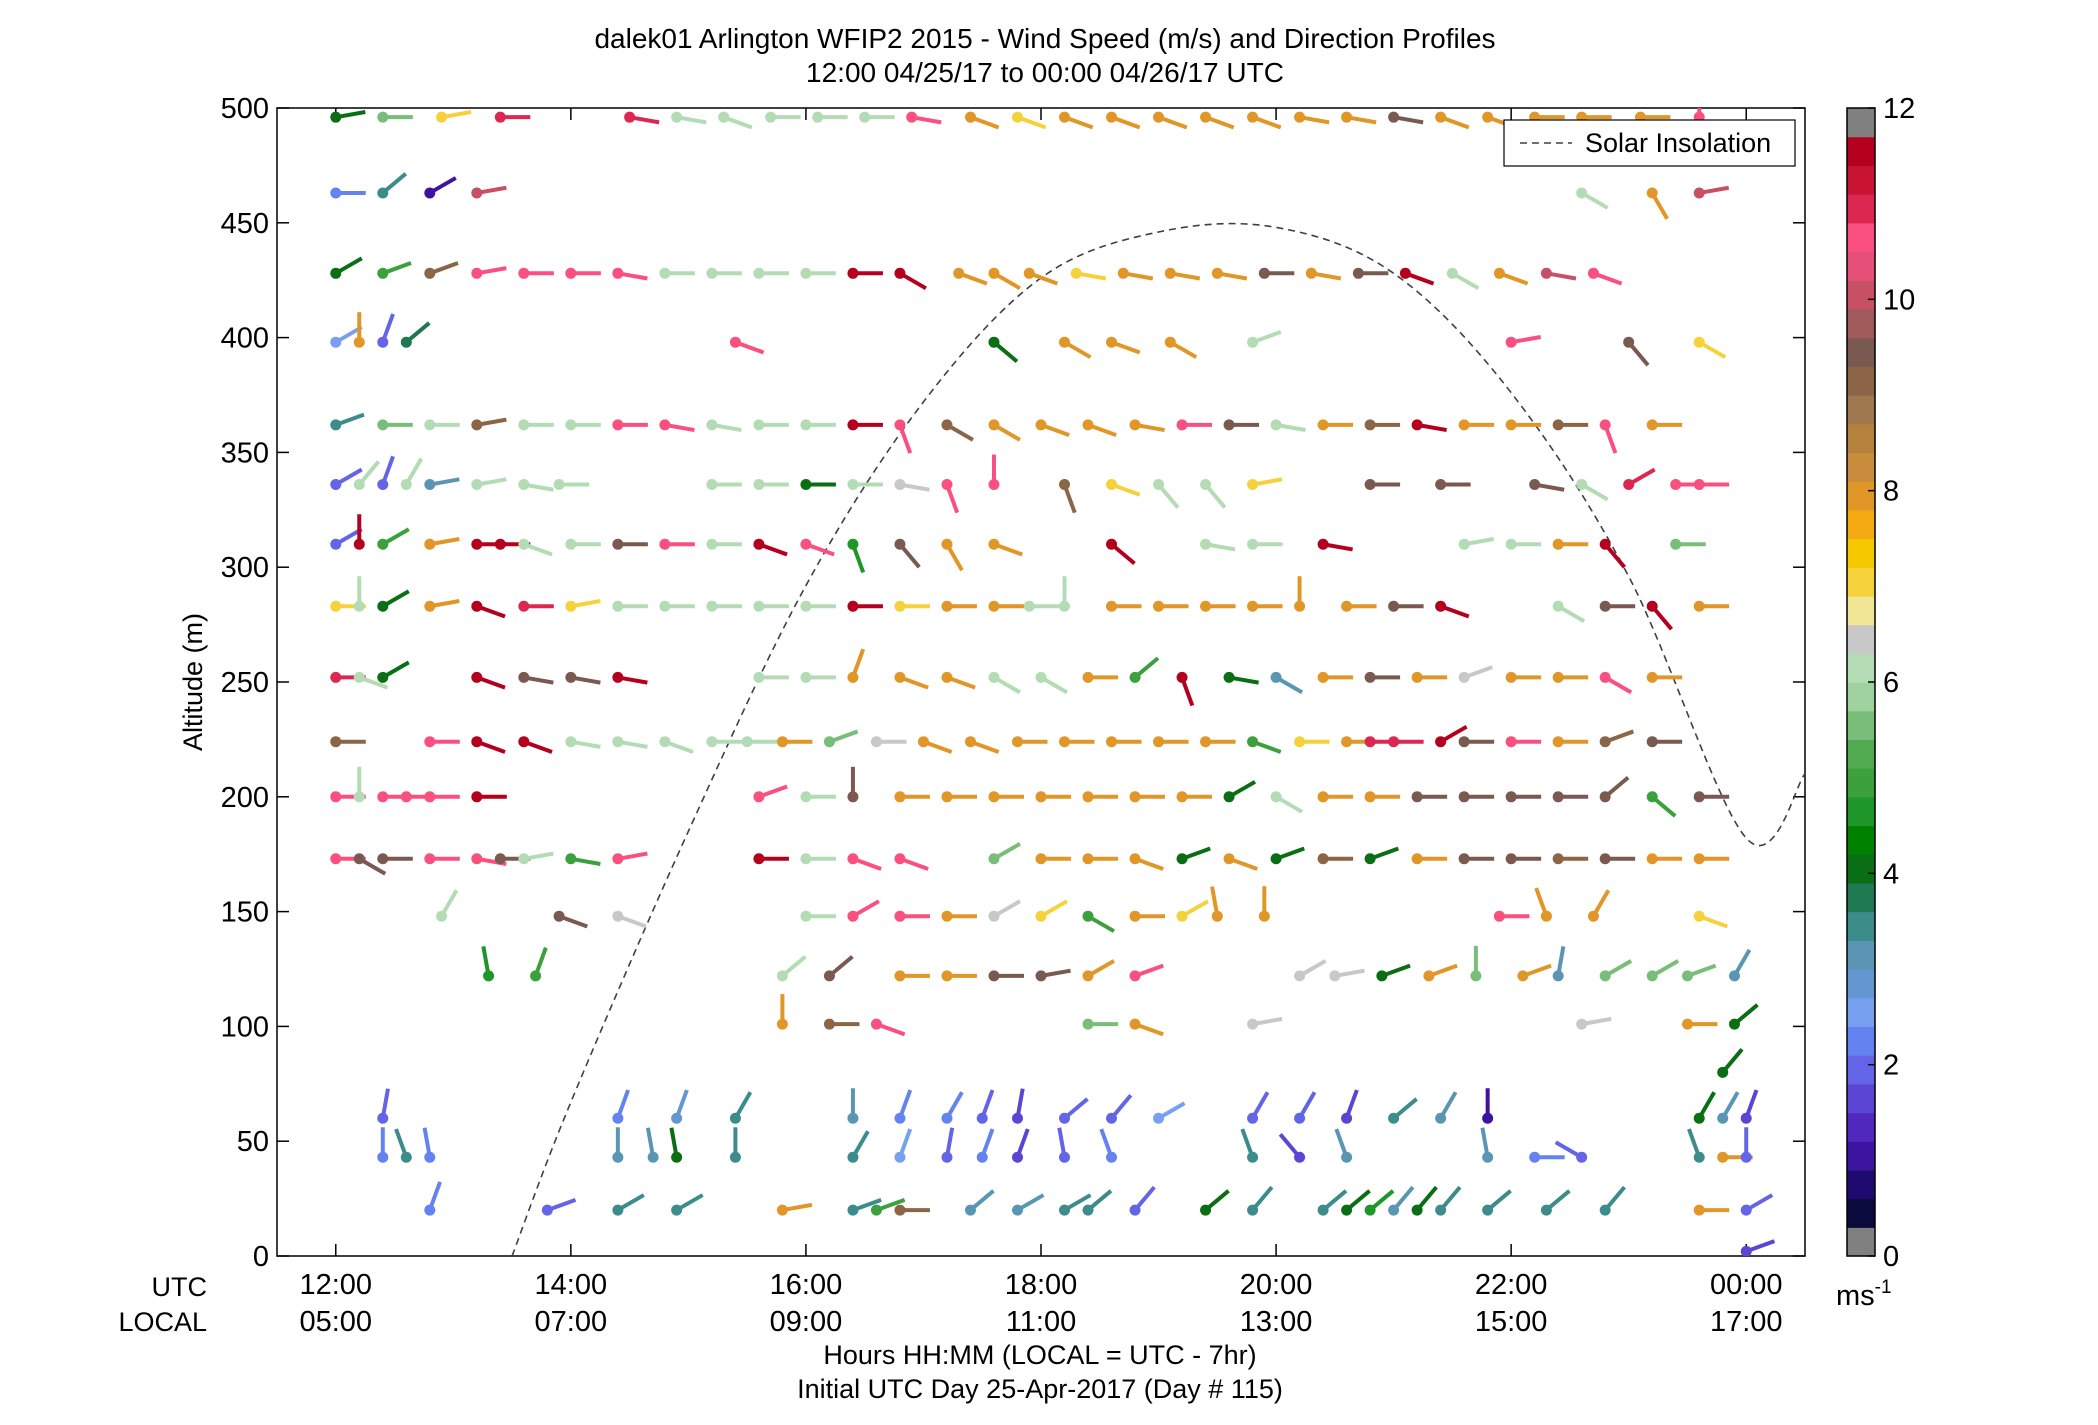  What do you see at coordinates (253, 1142) in the screenshot?
I see `y-tick-label: 50` at bounding box center [253, 1142].